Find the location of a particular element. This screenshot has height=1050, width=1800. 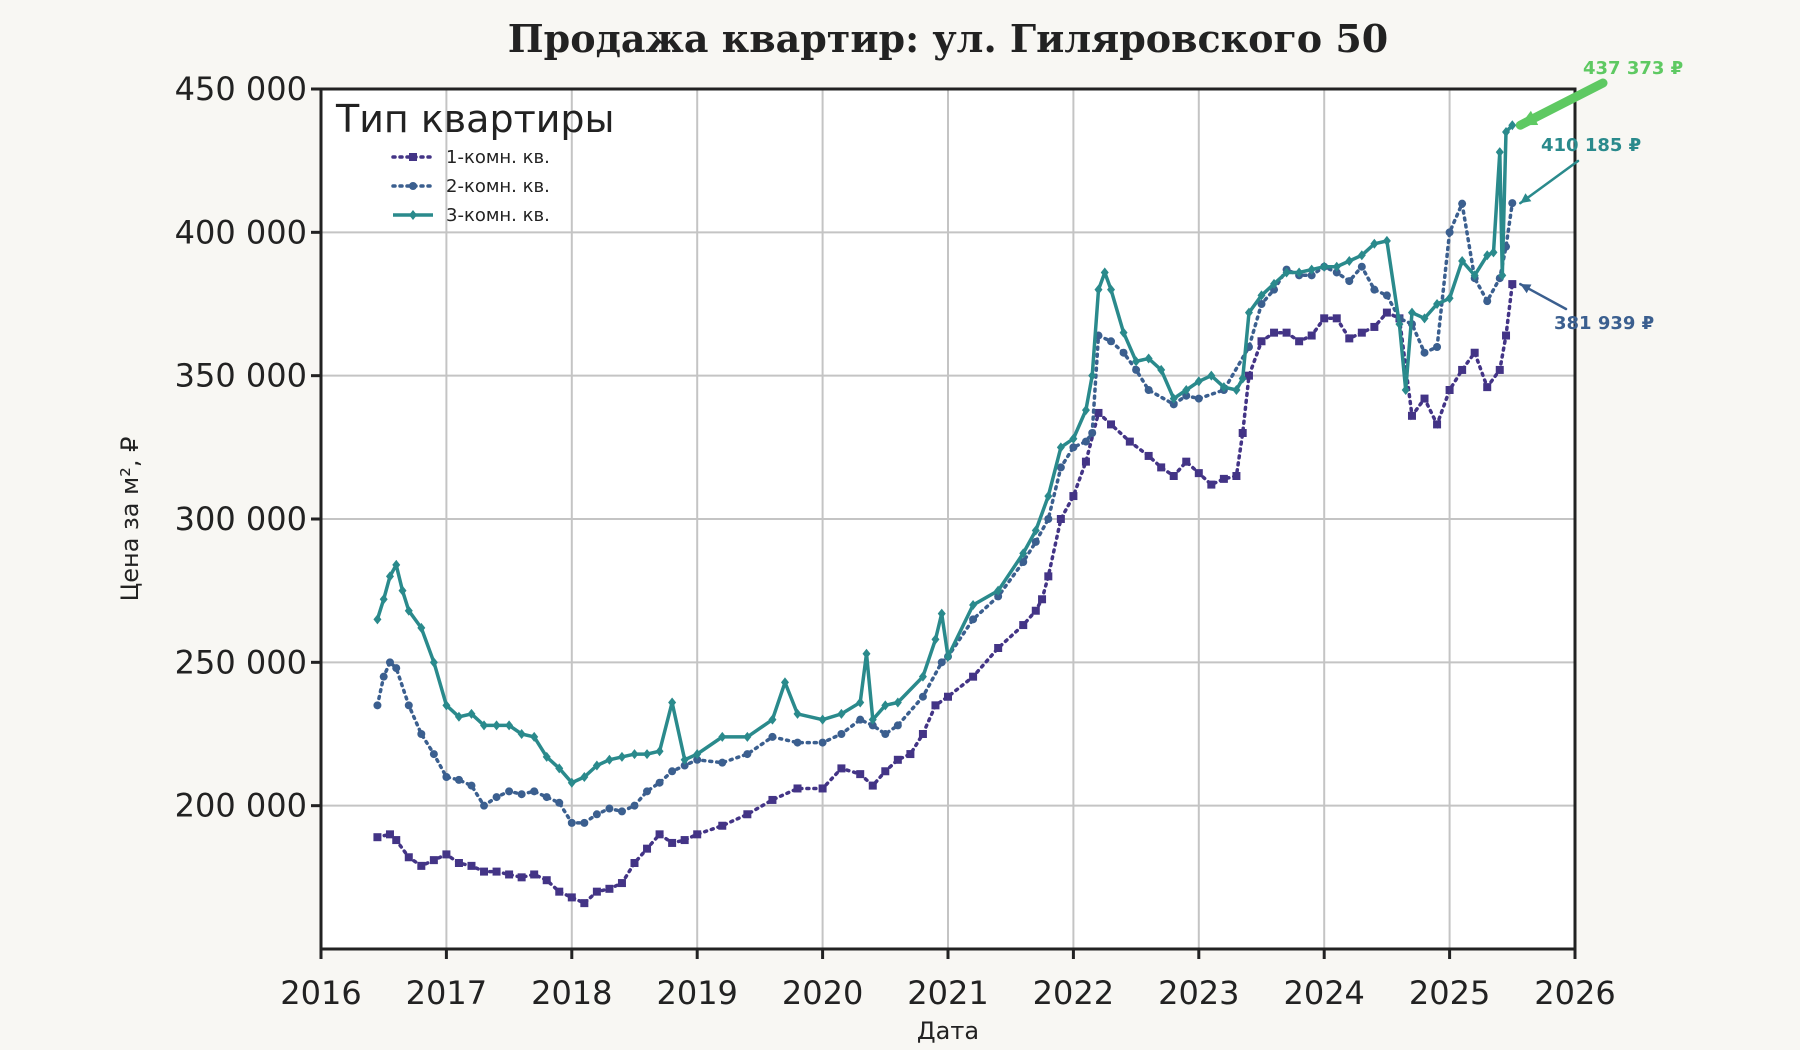

legend-label: 2-комн. кв. is located at coordinates (498, 186).